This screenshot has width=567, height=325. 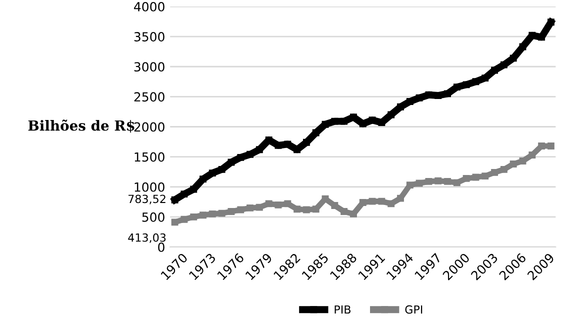 I want to click on y-tick-label: 0, so click(x=161, y=247).